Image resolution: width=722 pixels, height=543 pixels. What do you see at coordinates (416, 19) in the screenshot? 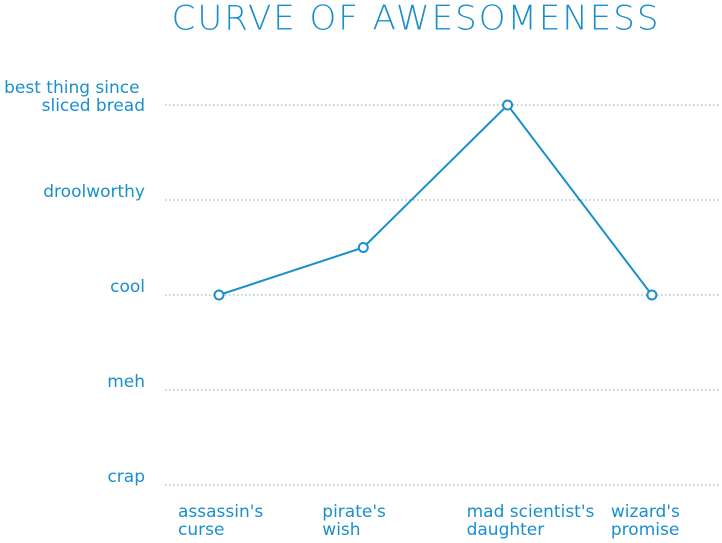
I see `chart-title: CURVE OF AWESOMENESS` at bounding box center [416, 19].